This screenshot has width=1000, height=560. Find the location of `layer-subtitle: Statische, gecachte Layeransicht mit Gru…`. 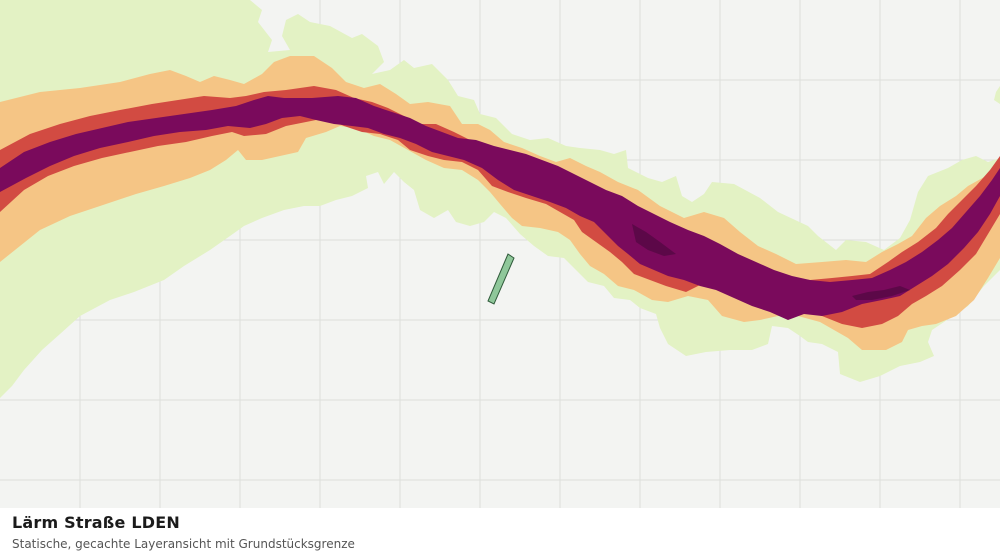

layer-subtitle: Statische, gecachte Layeransicht mit Gru… is located at coordinates (183, 544).